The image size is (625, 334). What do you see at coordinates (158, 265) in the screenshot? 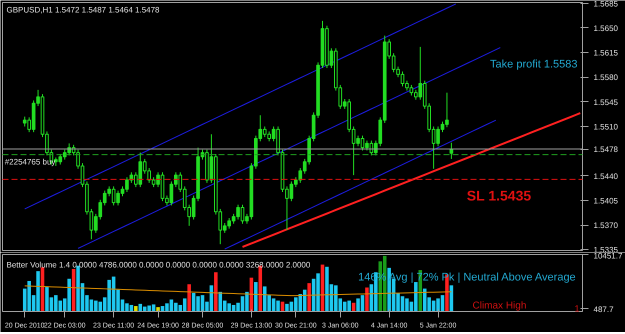
I see `text: Better Volume 1.4 0.0000 4786.0000 0.0000 0.0000 0.0000 0.0000 3268.0000 2.0000` at bounding box center [158, 265].